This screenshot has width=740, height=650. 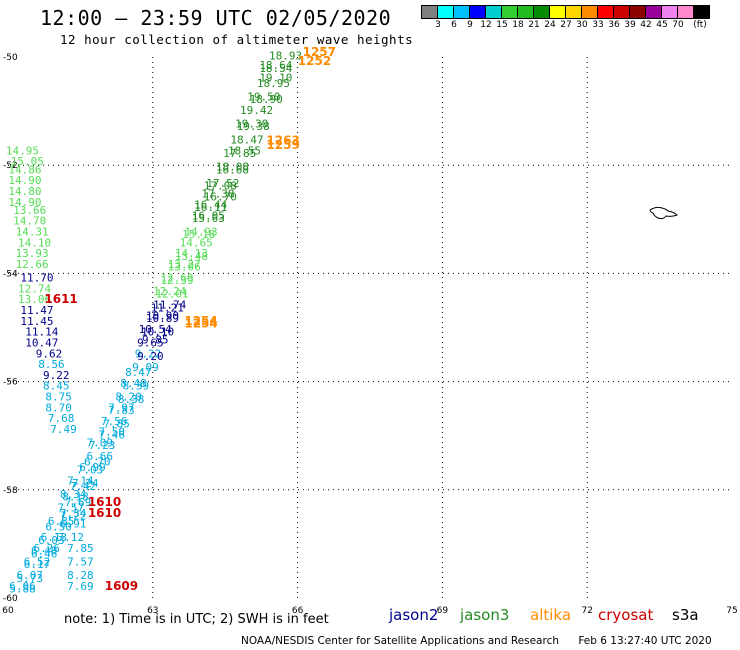 What do you see at coordinates (239, 153) in the screenshot?
I see `swh-value-label: 17.85` at bounding box center [239, 153].